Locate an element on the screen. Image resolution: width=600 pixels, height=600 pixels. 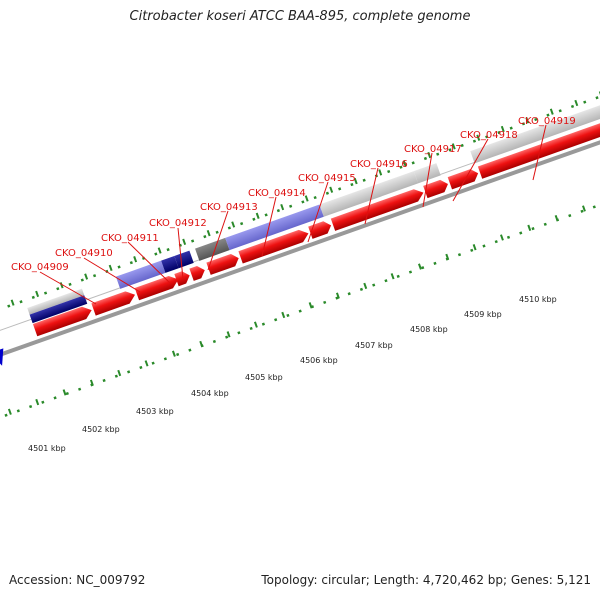
gene-label: CKO_04912 is located at coordinates (178, 223).